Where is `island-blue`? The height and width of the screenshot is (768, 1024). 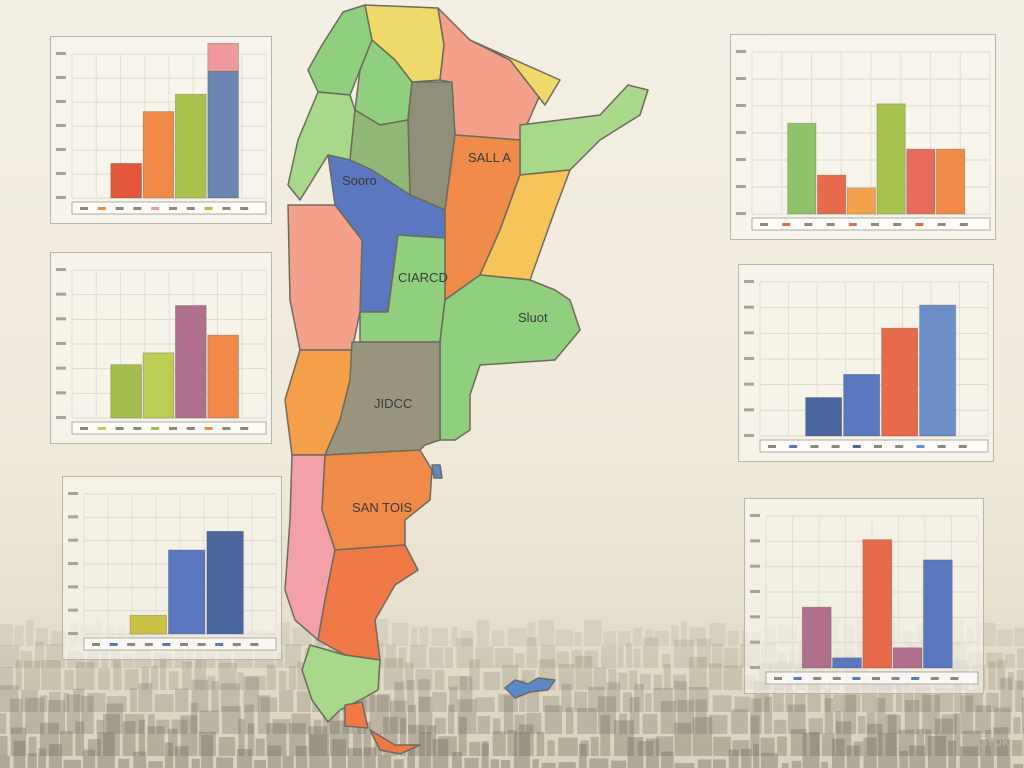 island-blue is located at coordinates (530, 688).